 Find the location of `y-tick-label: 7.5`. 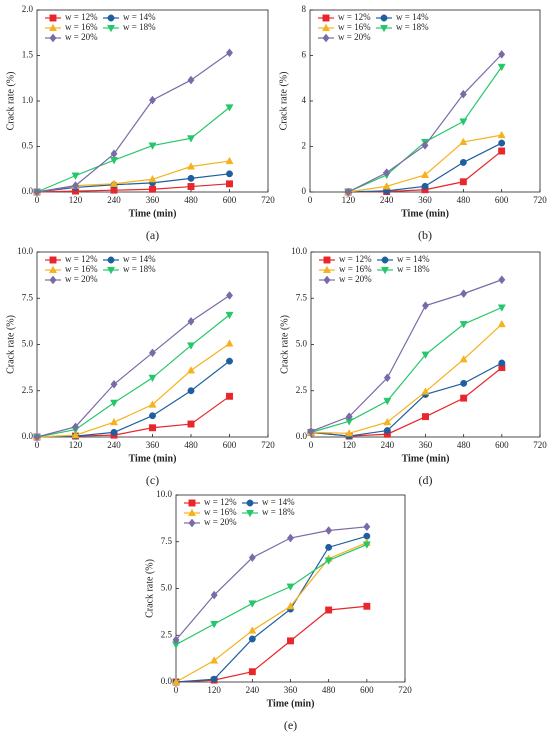

y-tick-label: 7.5 is located at coordinates (28, 297).